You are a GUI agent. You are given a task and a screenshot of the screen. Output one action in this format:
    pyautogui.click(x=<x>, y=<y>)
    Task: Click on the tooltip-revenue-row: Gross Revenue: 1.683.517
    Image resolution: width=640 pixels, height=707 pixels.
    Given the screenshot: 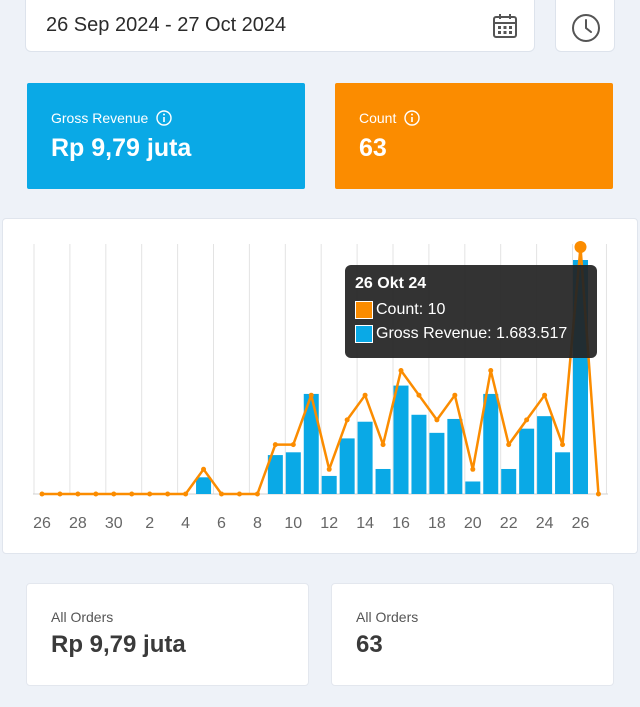 What is the action you would take?
    pyautogui.click(x=471, y=334)
    